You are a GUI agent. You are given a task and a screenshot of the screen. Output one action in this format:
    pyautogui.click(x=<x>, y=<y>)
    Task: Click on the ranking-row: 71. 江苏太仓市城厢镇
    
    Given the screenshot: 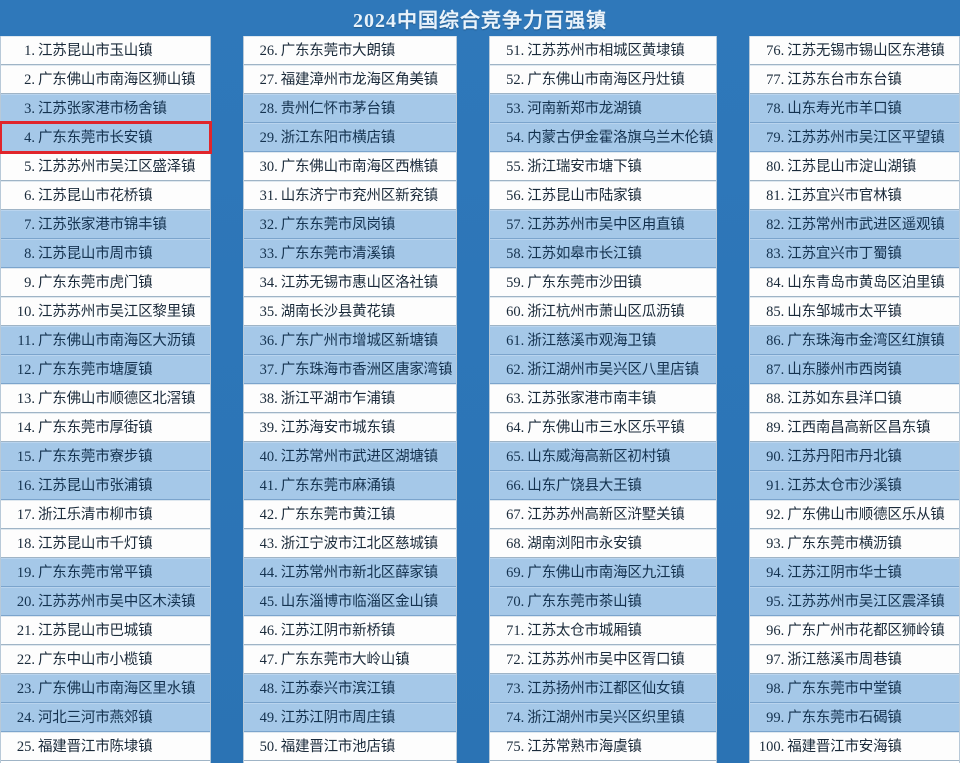 What is the action you would take?
    pyautogui.click(x=603, y=630)
    